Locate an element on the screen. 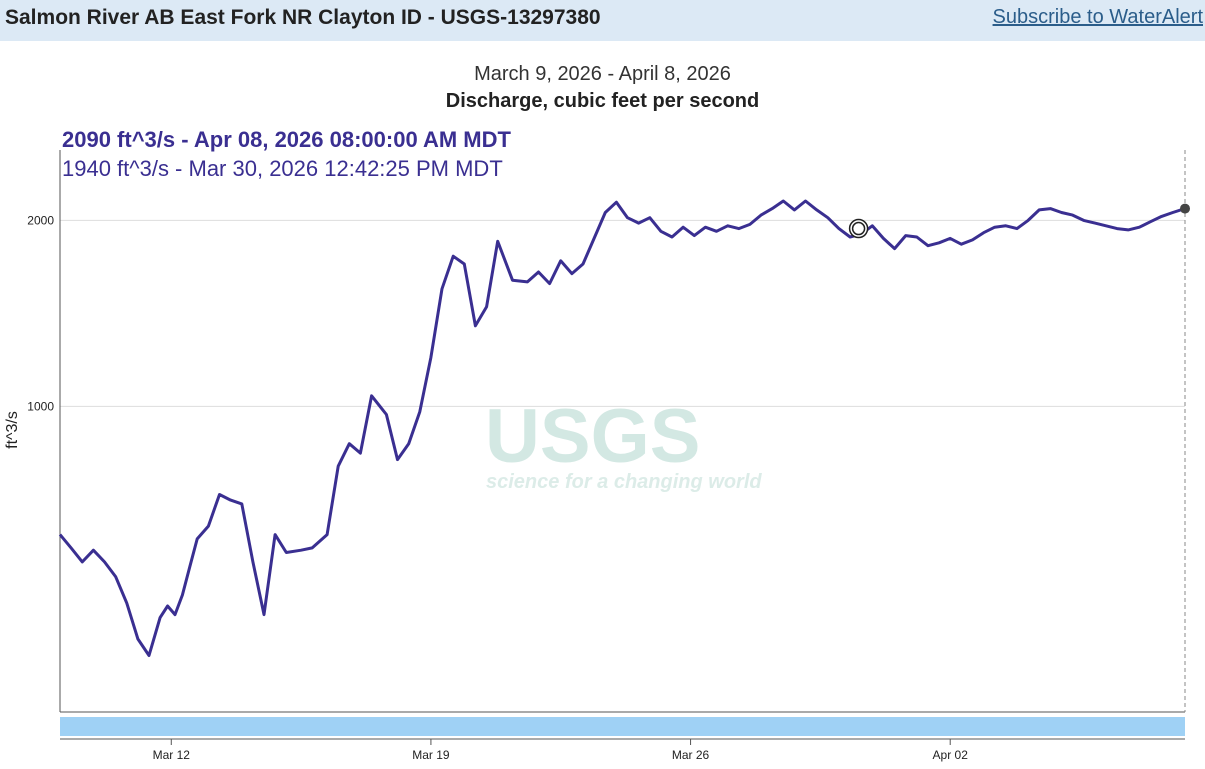  subscribe-wateralert-link: Subscribe to WaterAlert is located at coordinates (1097, 17).